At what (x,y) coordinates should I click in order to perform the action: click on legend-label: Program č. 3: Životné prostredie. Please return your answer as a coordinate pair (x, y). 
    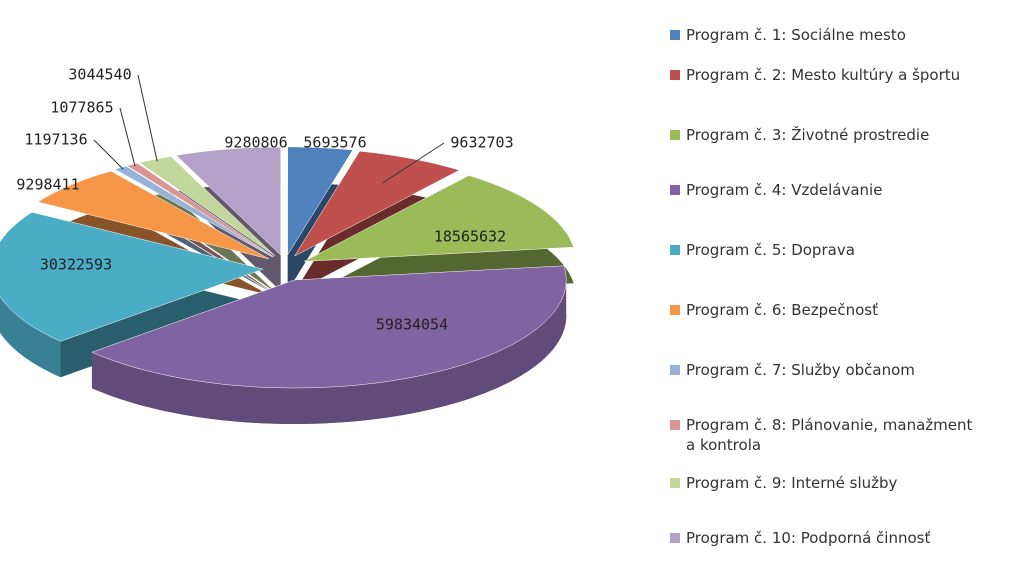
    Looking at the image, I should click on (808, 135).